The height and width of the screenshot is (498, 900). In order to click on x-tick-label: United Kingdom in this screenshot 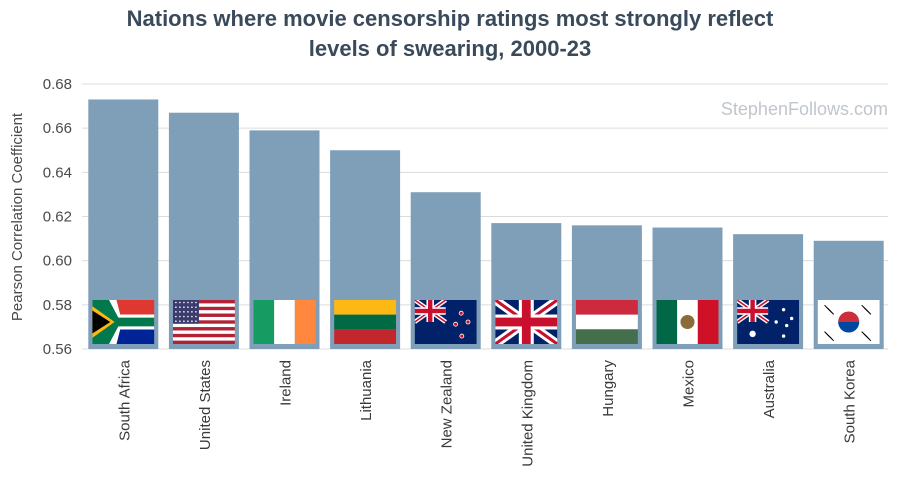, I will do `click(527, 413)`.